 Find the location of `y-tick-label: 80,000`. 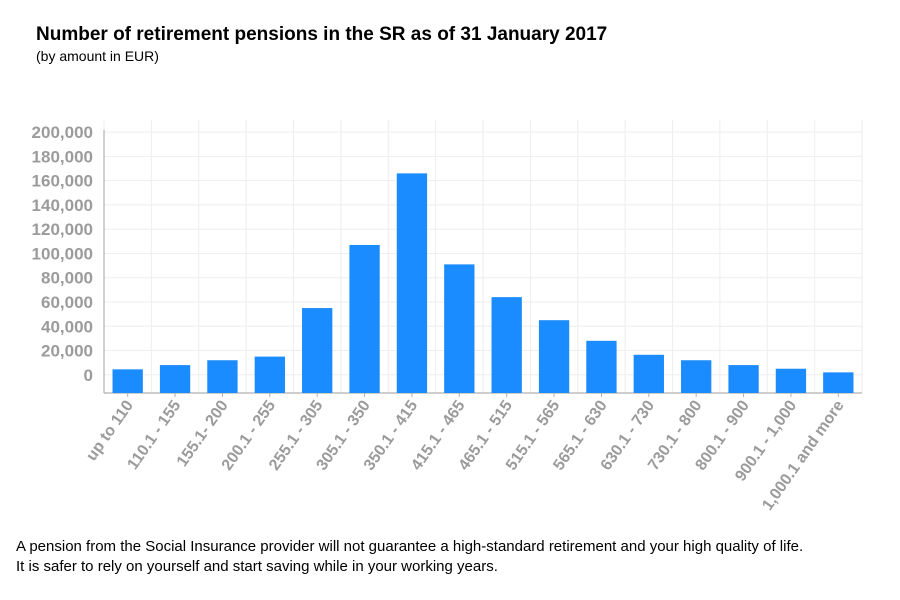

y-tick-label: 80,000 is located at coordinates (67, 278).